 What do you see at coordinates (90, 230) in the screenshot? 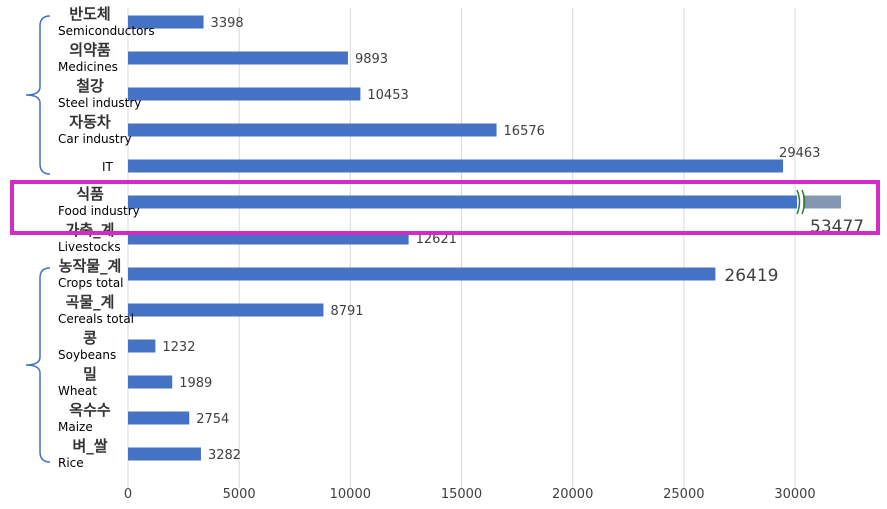
I see `category-label-ko-livestocks: 가축_계` at bounding box center [90, 230].